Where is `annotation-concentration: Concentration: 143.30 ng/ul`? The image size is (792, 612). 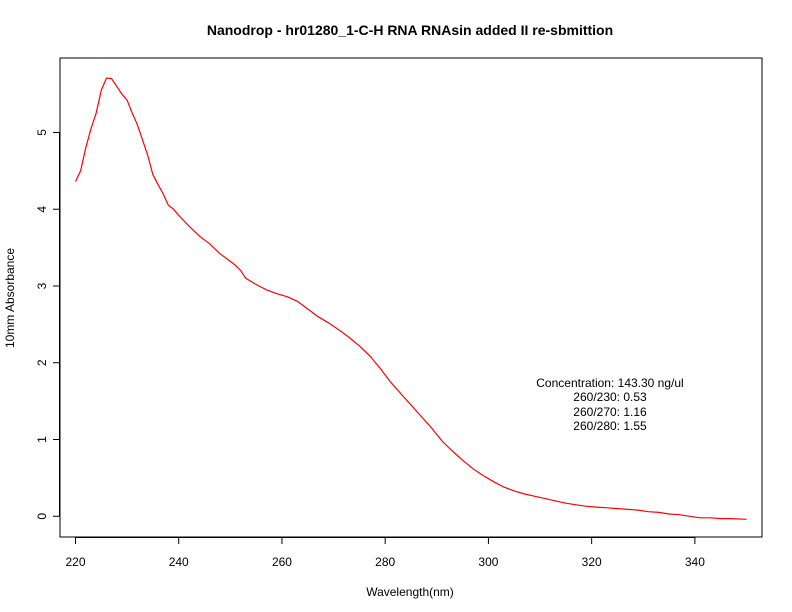
annotation-concentration: Concentration: 143.30 ng/ul is located at coordinates (609, 383).